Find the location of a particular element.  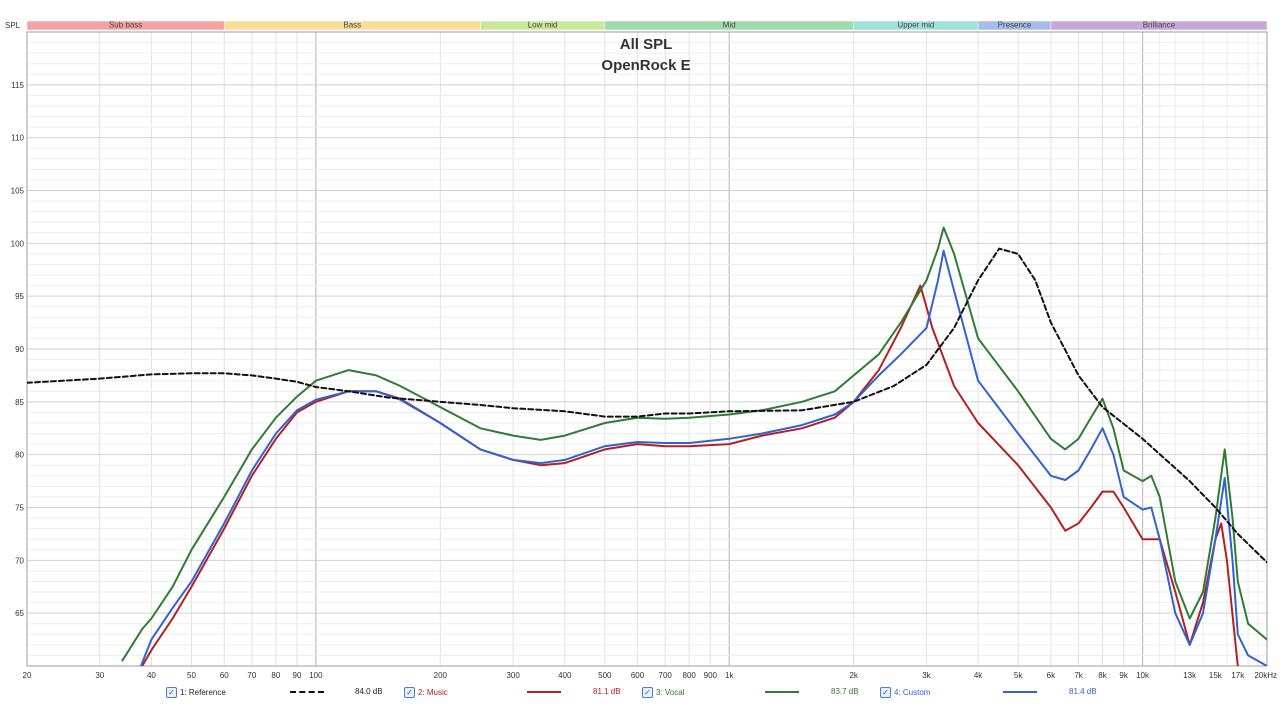

frequency-band-label: Low mid is located at coordinates (543, 25).